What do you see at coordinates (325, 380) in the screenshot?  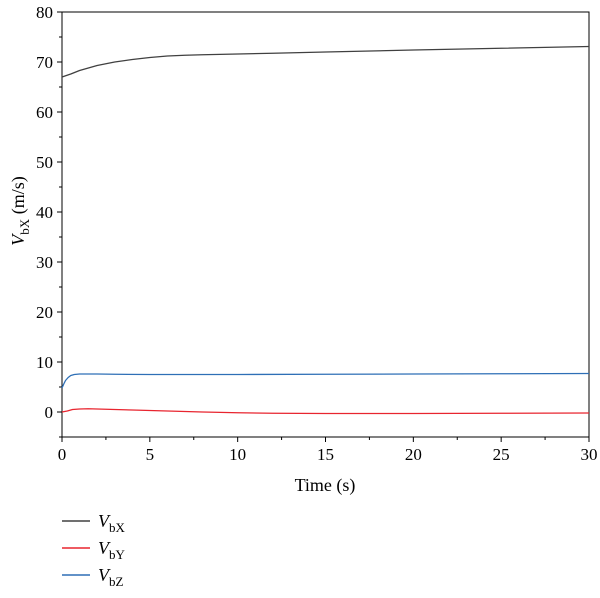 I see `series-line-bz` at bounding box center [325, 380].